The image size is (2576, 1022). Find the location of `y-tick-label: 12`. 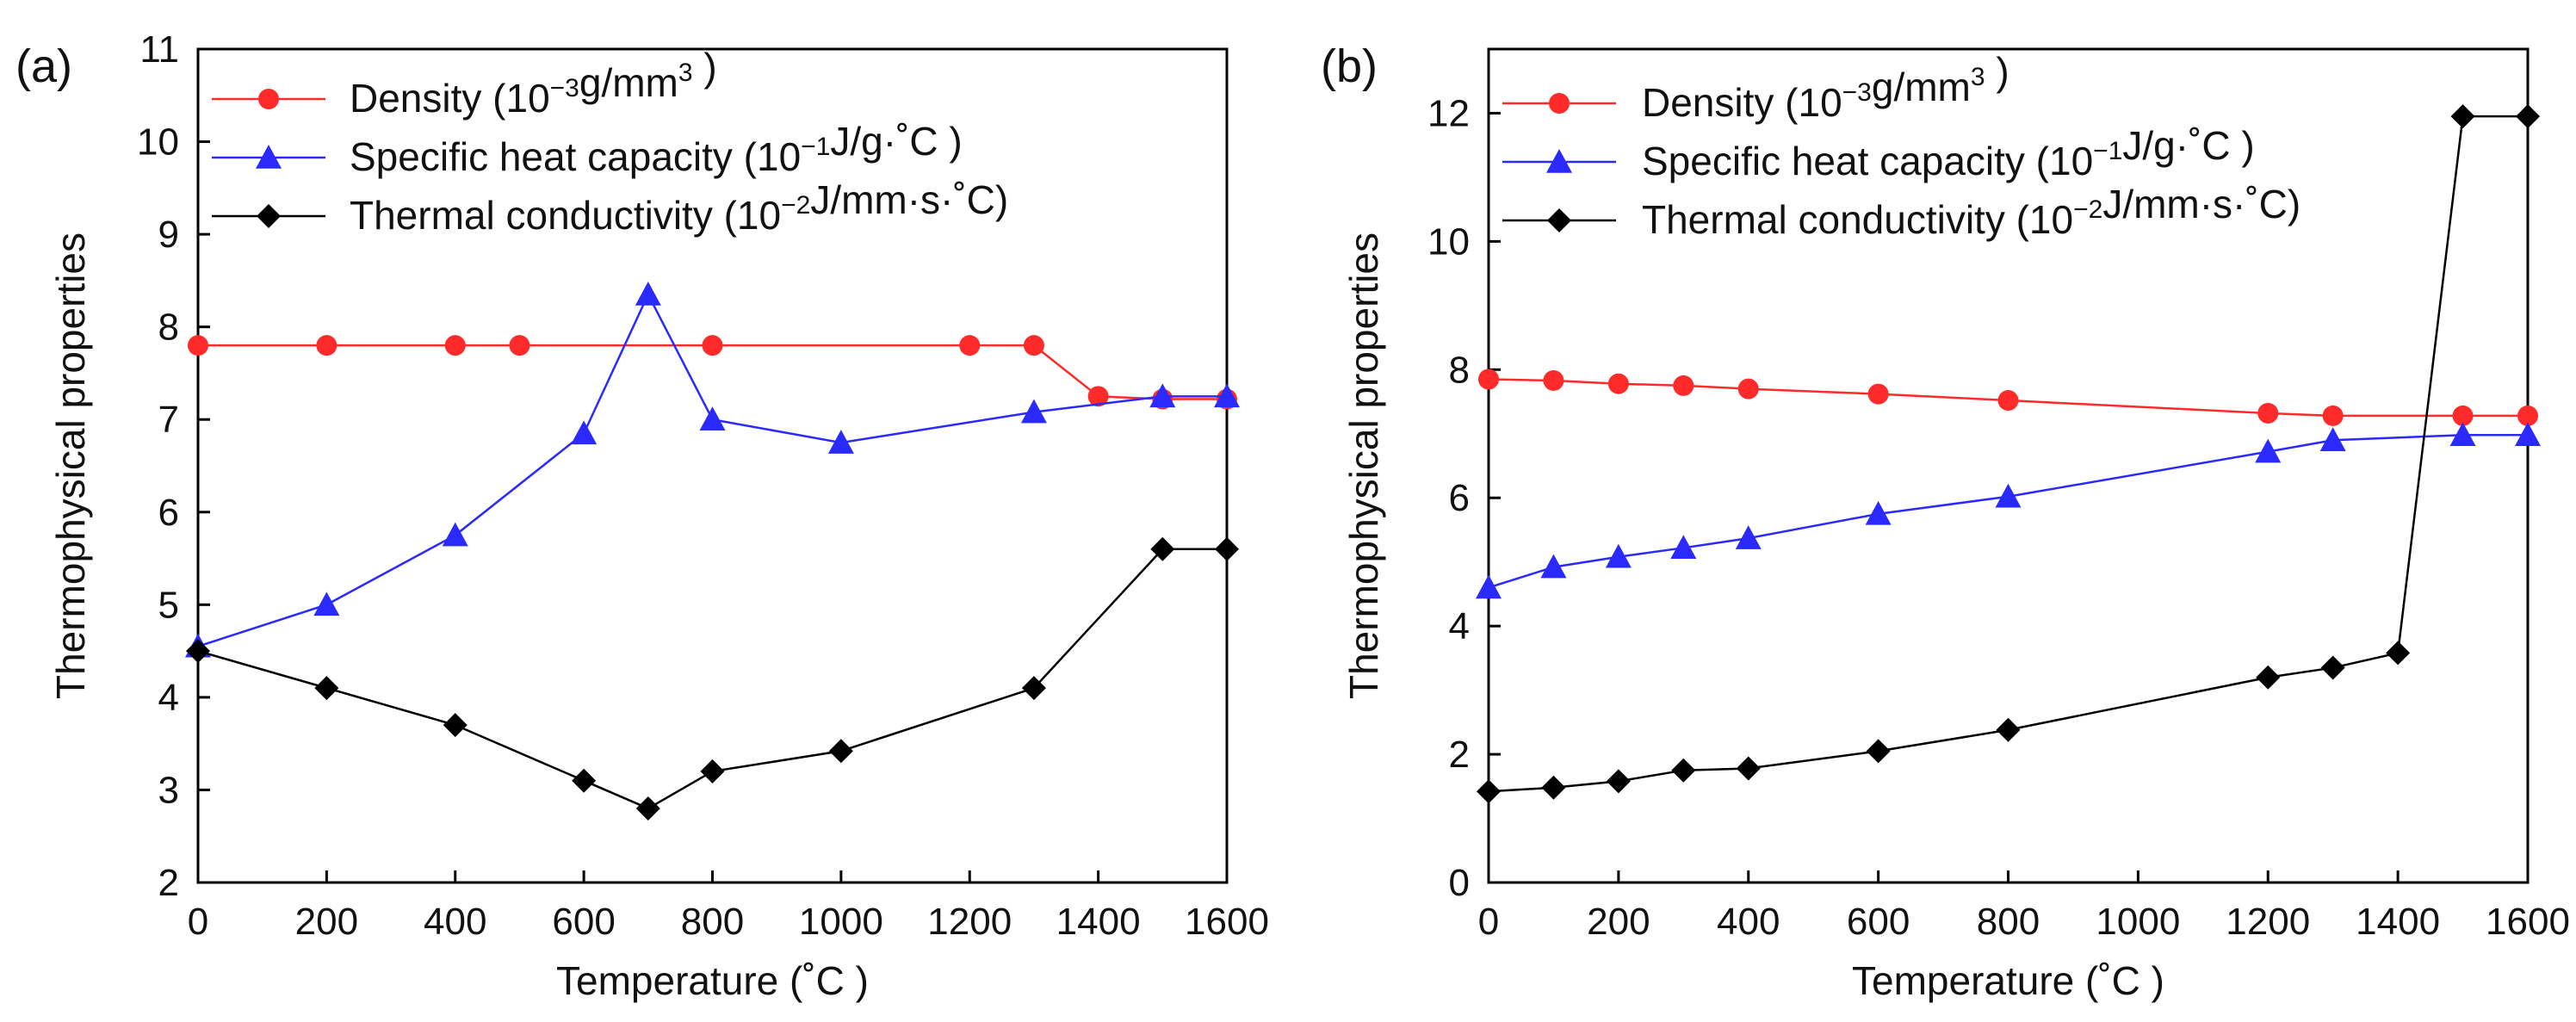

y-tick-label: 12 is located at coordinates (1448, 113).